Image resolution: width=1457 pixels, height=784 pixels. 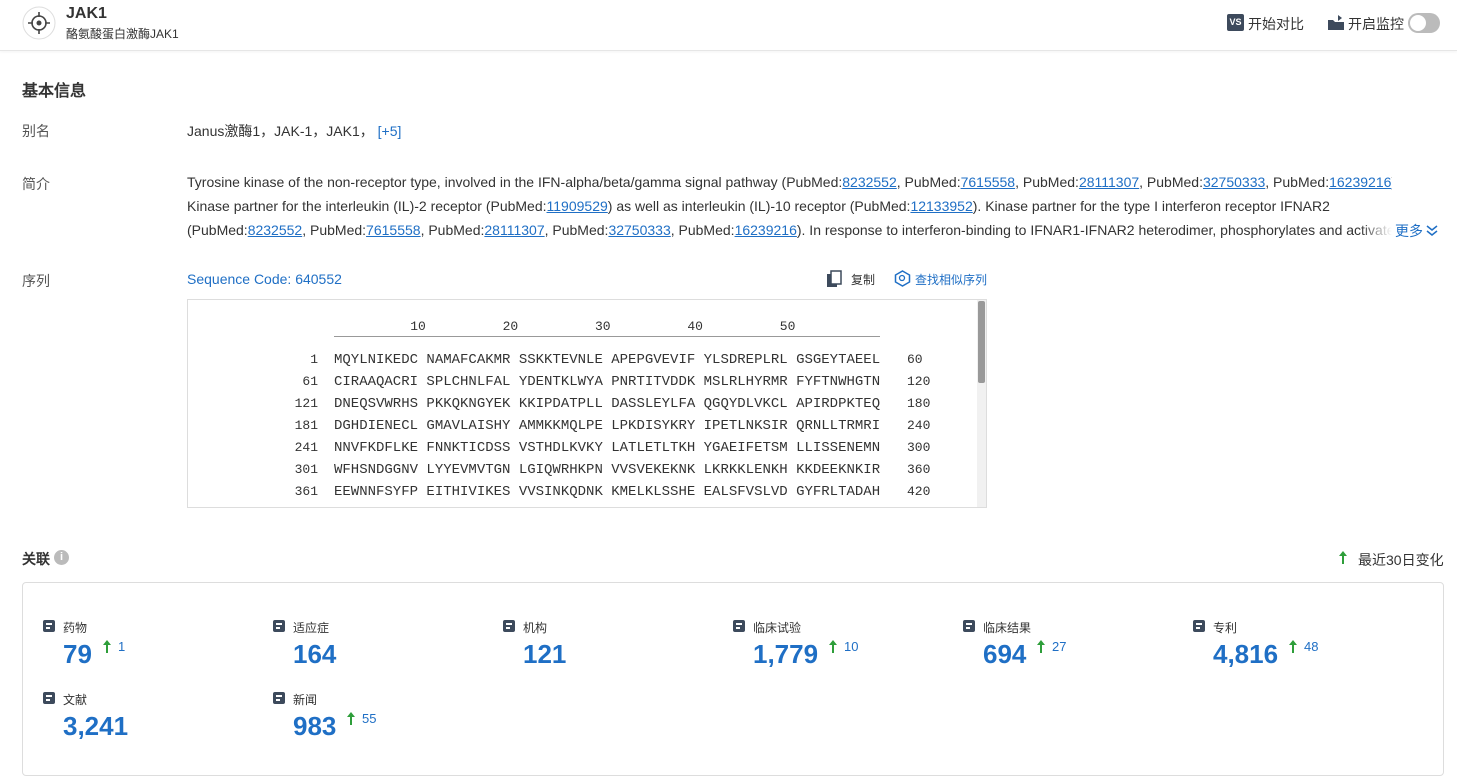 I want to click on pubmed-link: 12133952, so click(x=941, y=206).